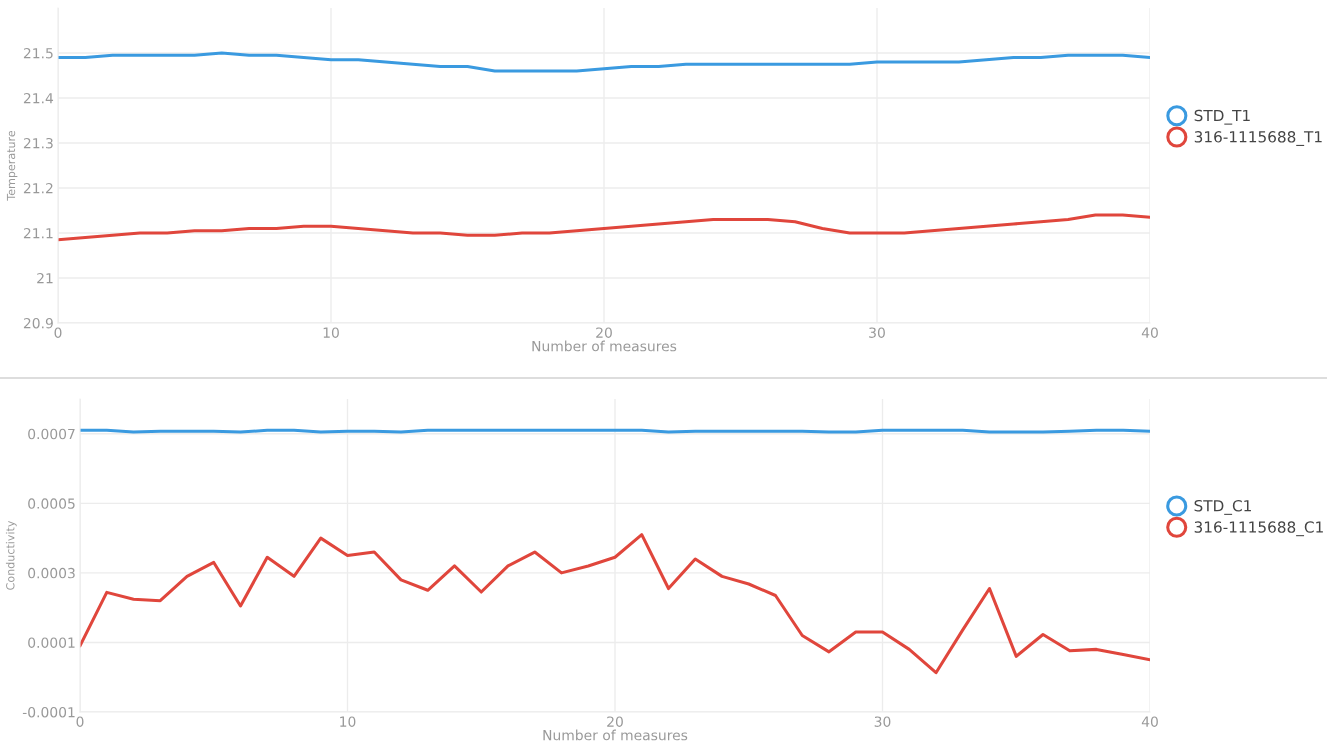 The image size is (1327, 749). I want to click on y-tick-label: 21.5, so click(38, 53).